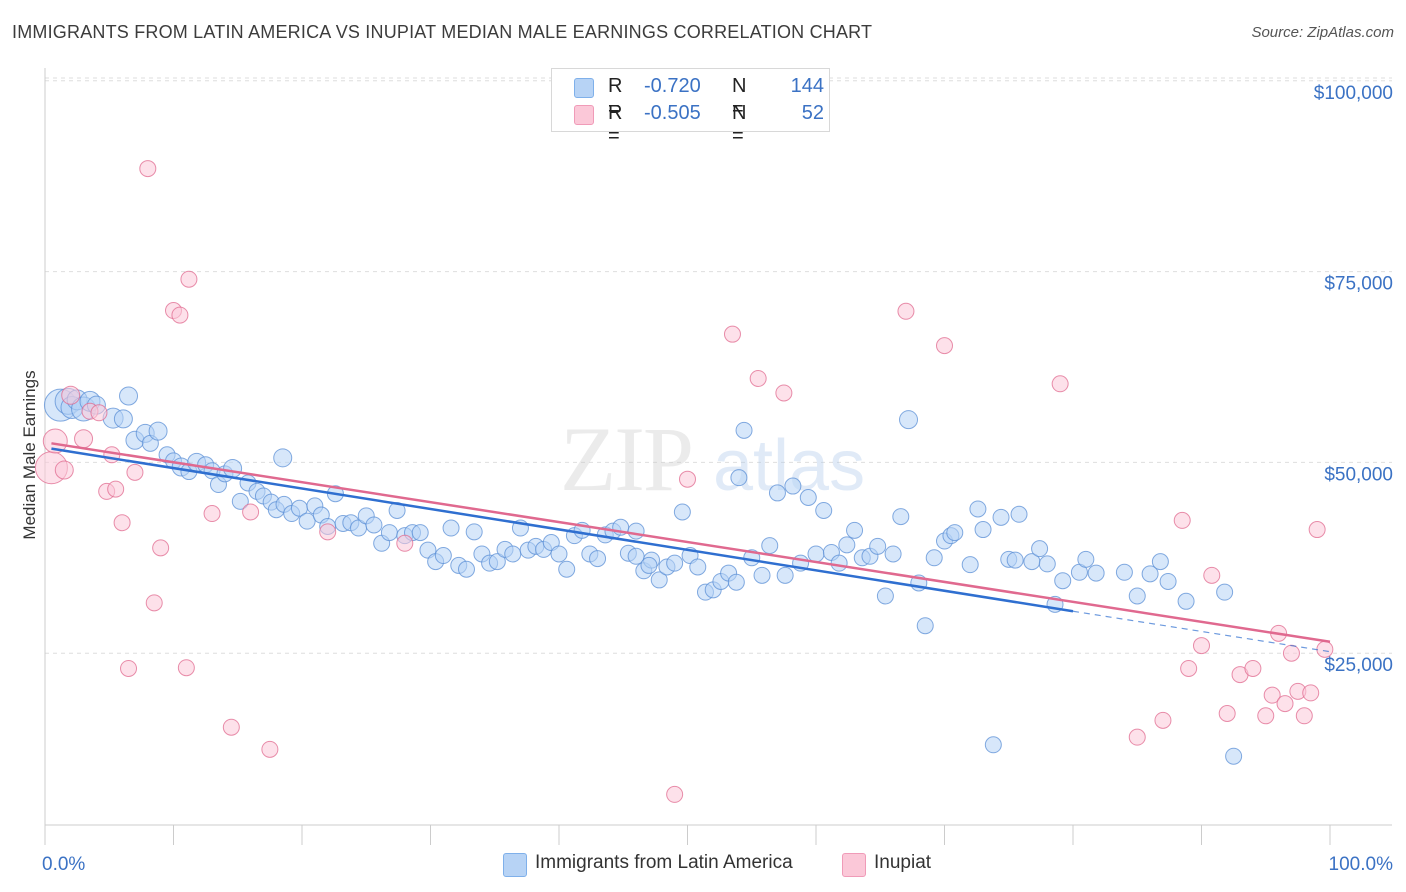 Image resolution: width=1406 pixels, height=892 pixels. What do you see at coordinates (664, 862) in the screenshot?
I see `bottom-legend-label: Immigrants from Latin America` at bounding box center [664, 862].